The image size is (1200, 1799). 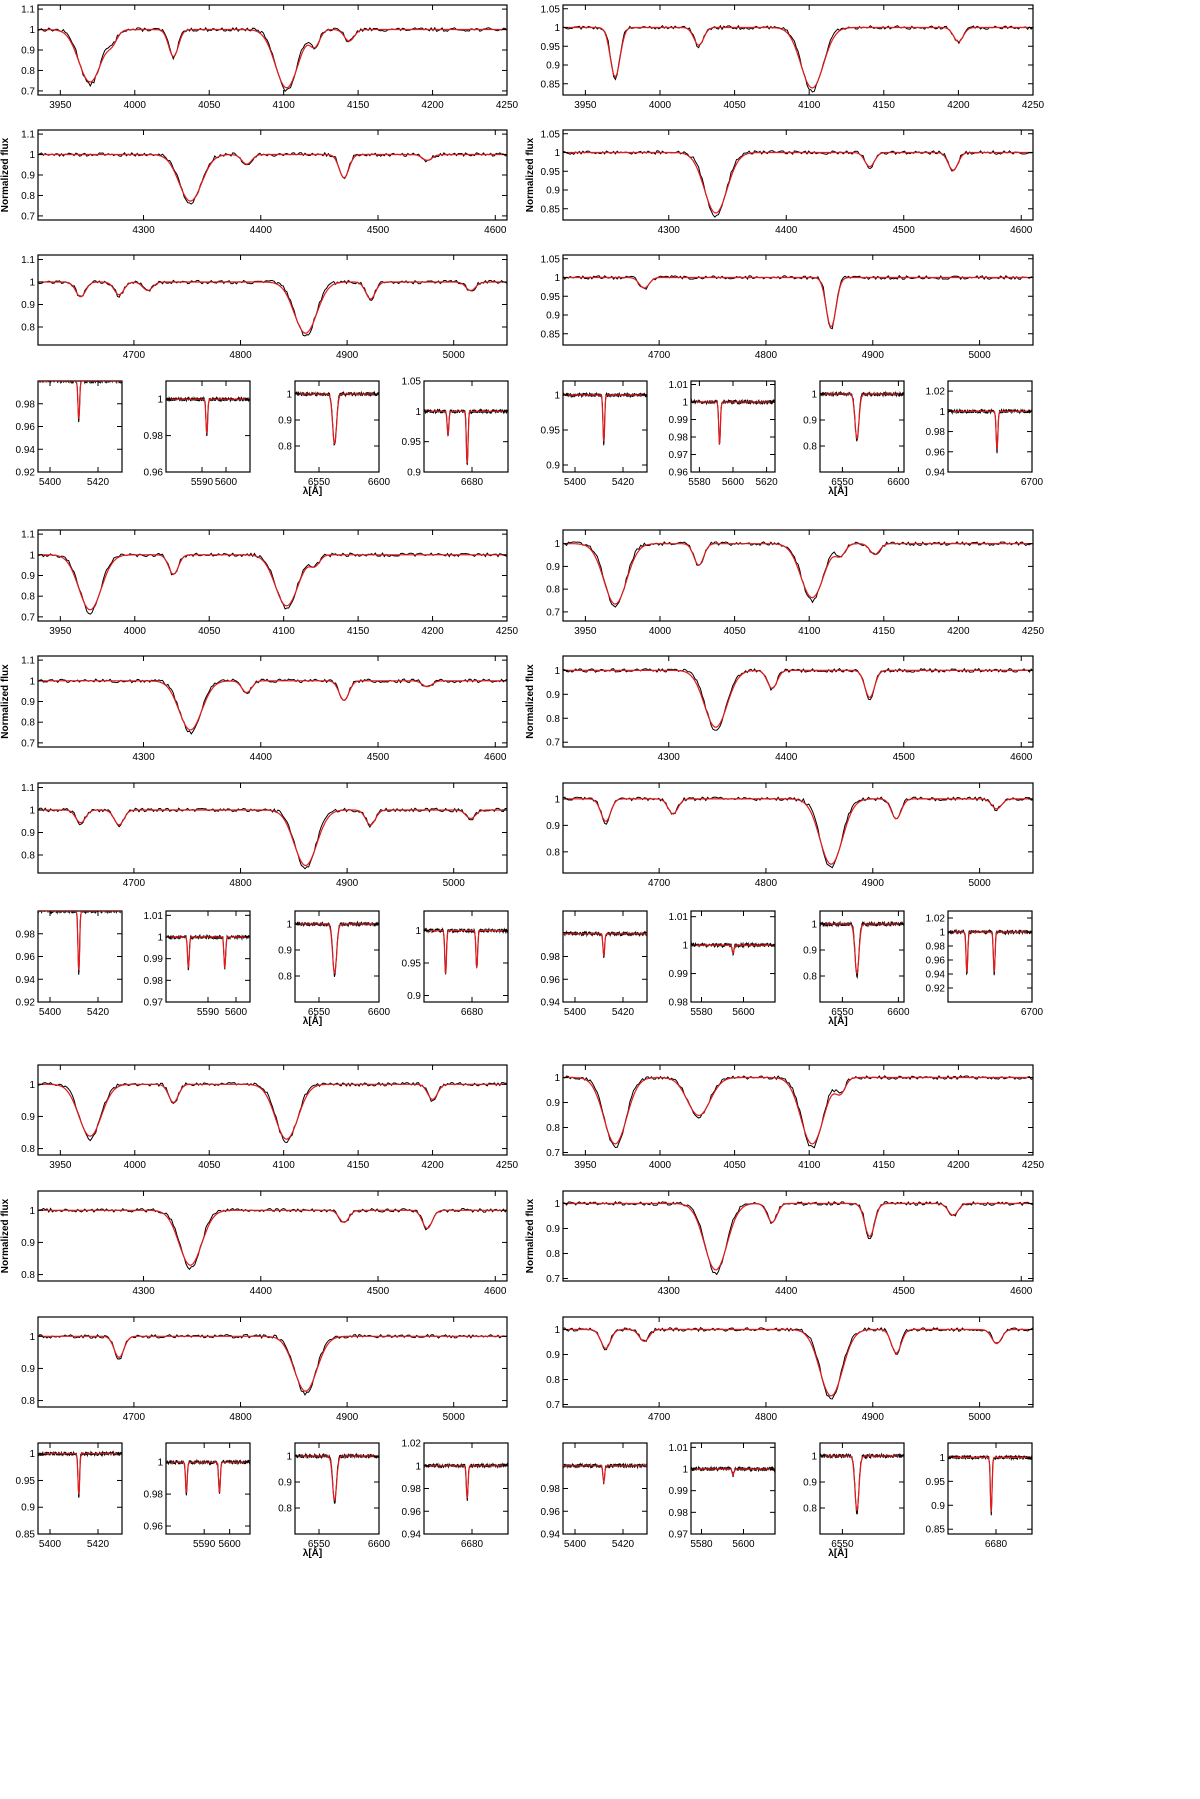 What do you see at coordinates (1033, 1165) in the screenshot?
I see `x-tick-label: 4250` at bounding box center [1033, 1165].